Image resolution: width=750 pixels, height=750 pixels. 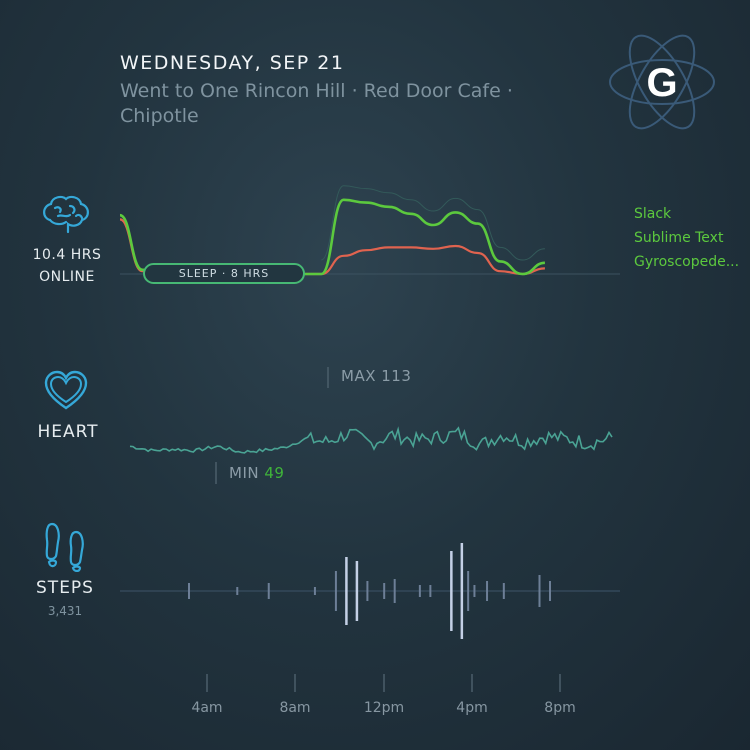 I want to click on time-axis, so click(x=383, y=683).